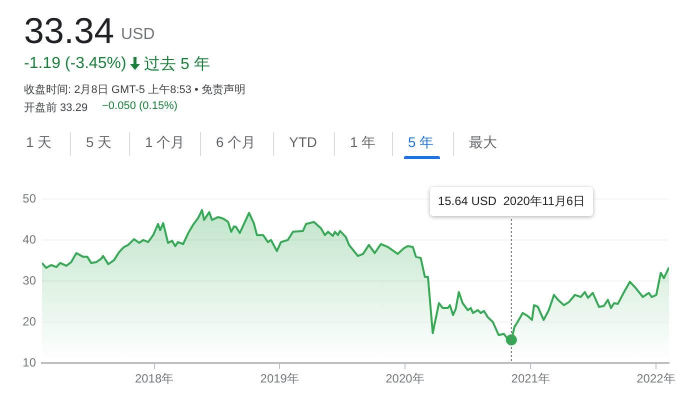  What do you see at coordinates (279, 379) in the screenshot?
I see `x-tick-label: 2019年` at bounding box center [279, 379].